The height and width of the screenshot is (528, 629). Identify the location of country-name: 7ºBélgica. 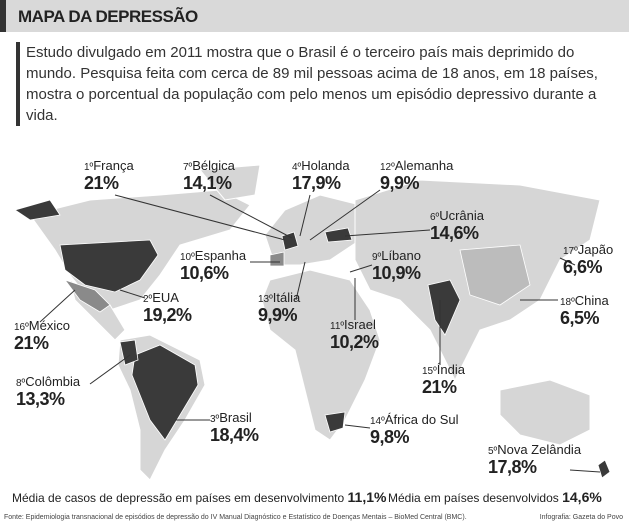
(209, 165).